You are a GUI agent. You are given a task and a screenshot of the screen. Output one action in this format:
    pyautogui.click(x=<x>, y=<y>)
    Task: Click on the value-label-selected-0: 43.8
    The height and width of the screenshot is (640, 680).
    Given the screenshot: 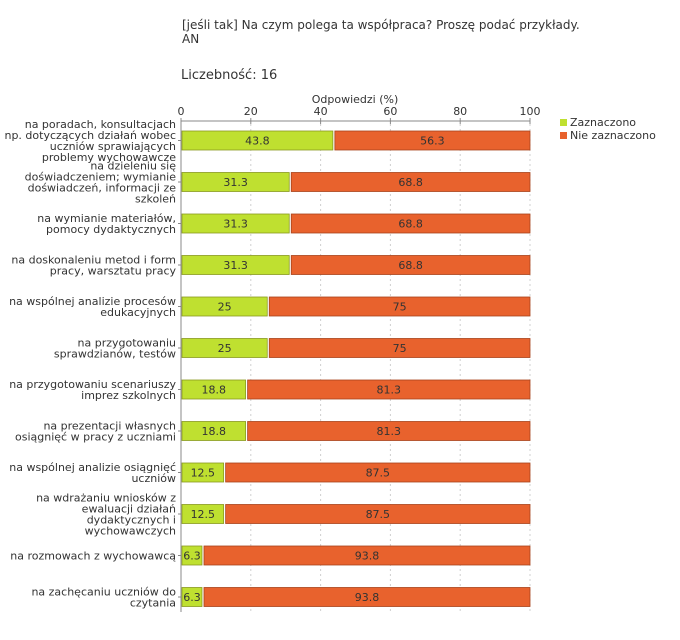 What is the action you would take?
    pyautogui.click(x=257, y=141)
    